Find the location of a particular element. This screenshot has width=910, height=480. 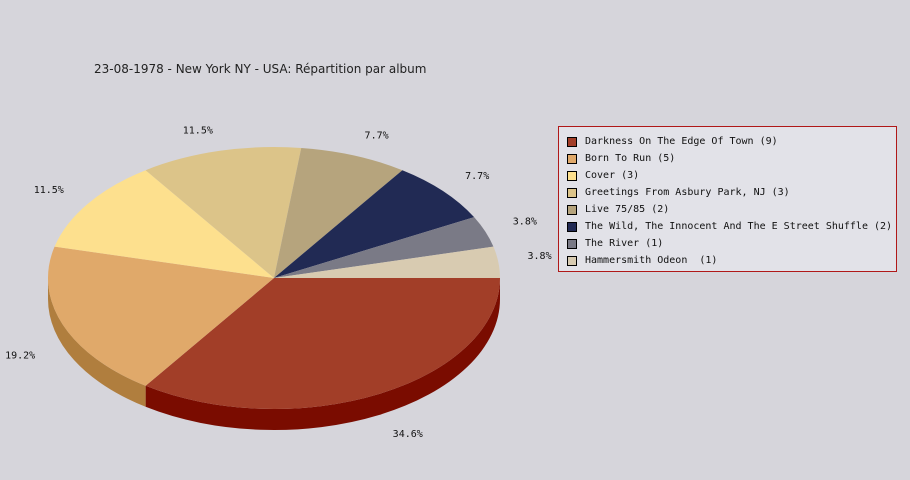

pie-slice-hammersmith-odeon is located at coordinates (387, 262).